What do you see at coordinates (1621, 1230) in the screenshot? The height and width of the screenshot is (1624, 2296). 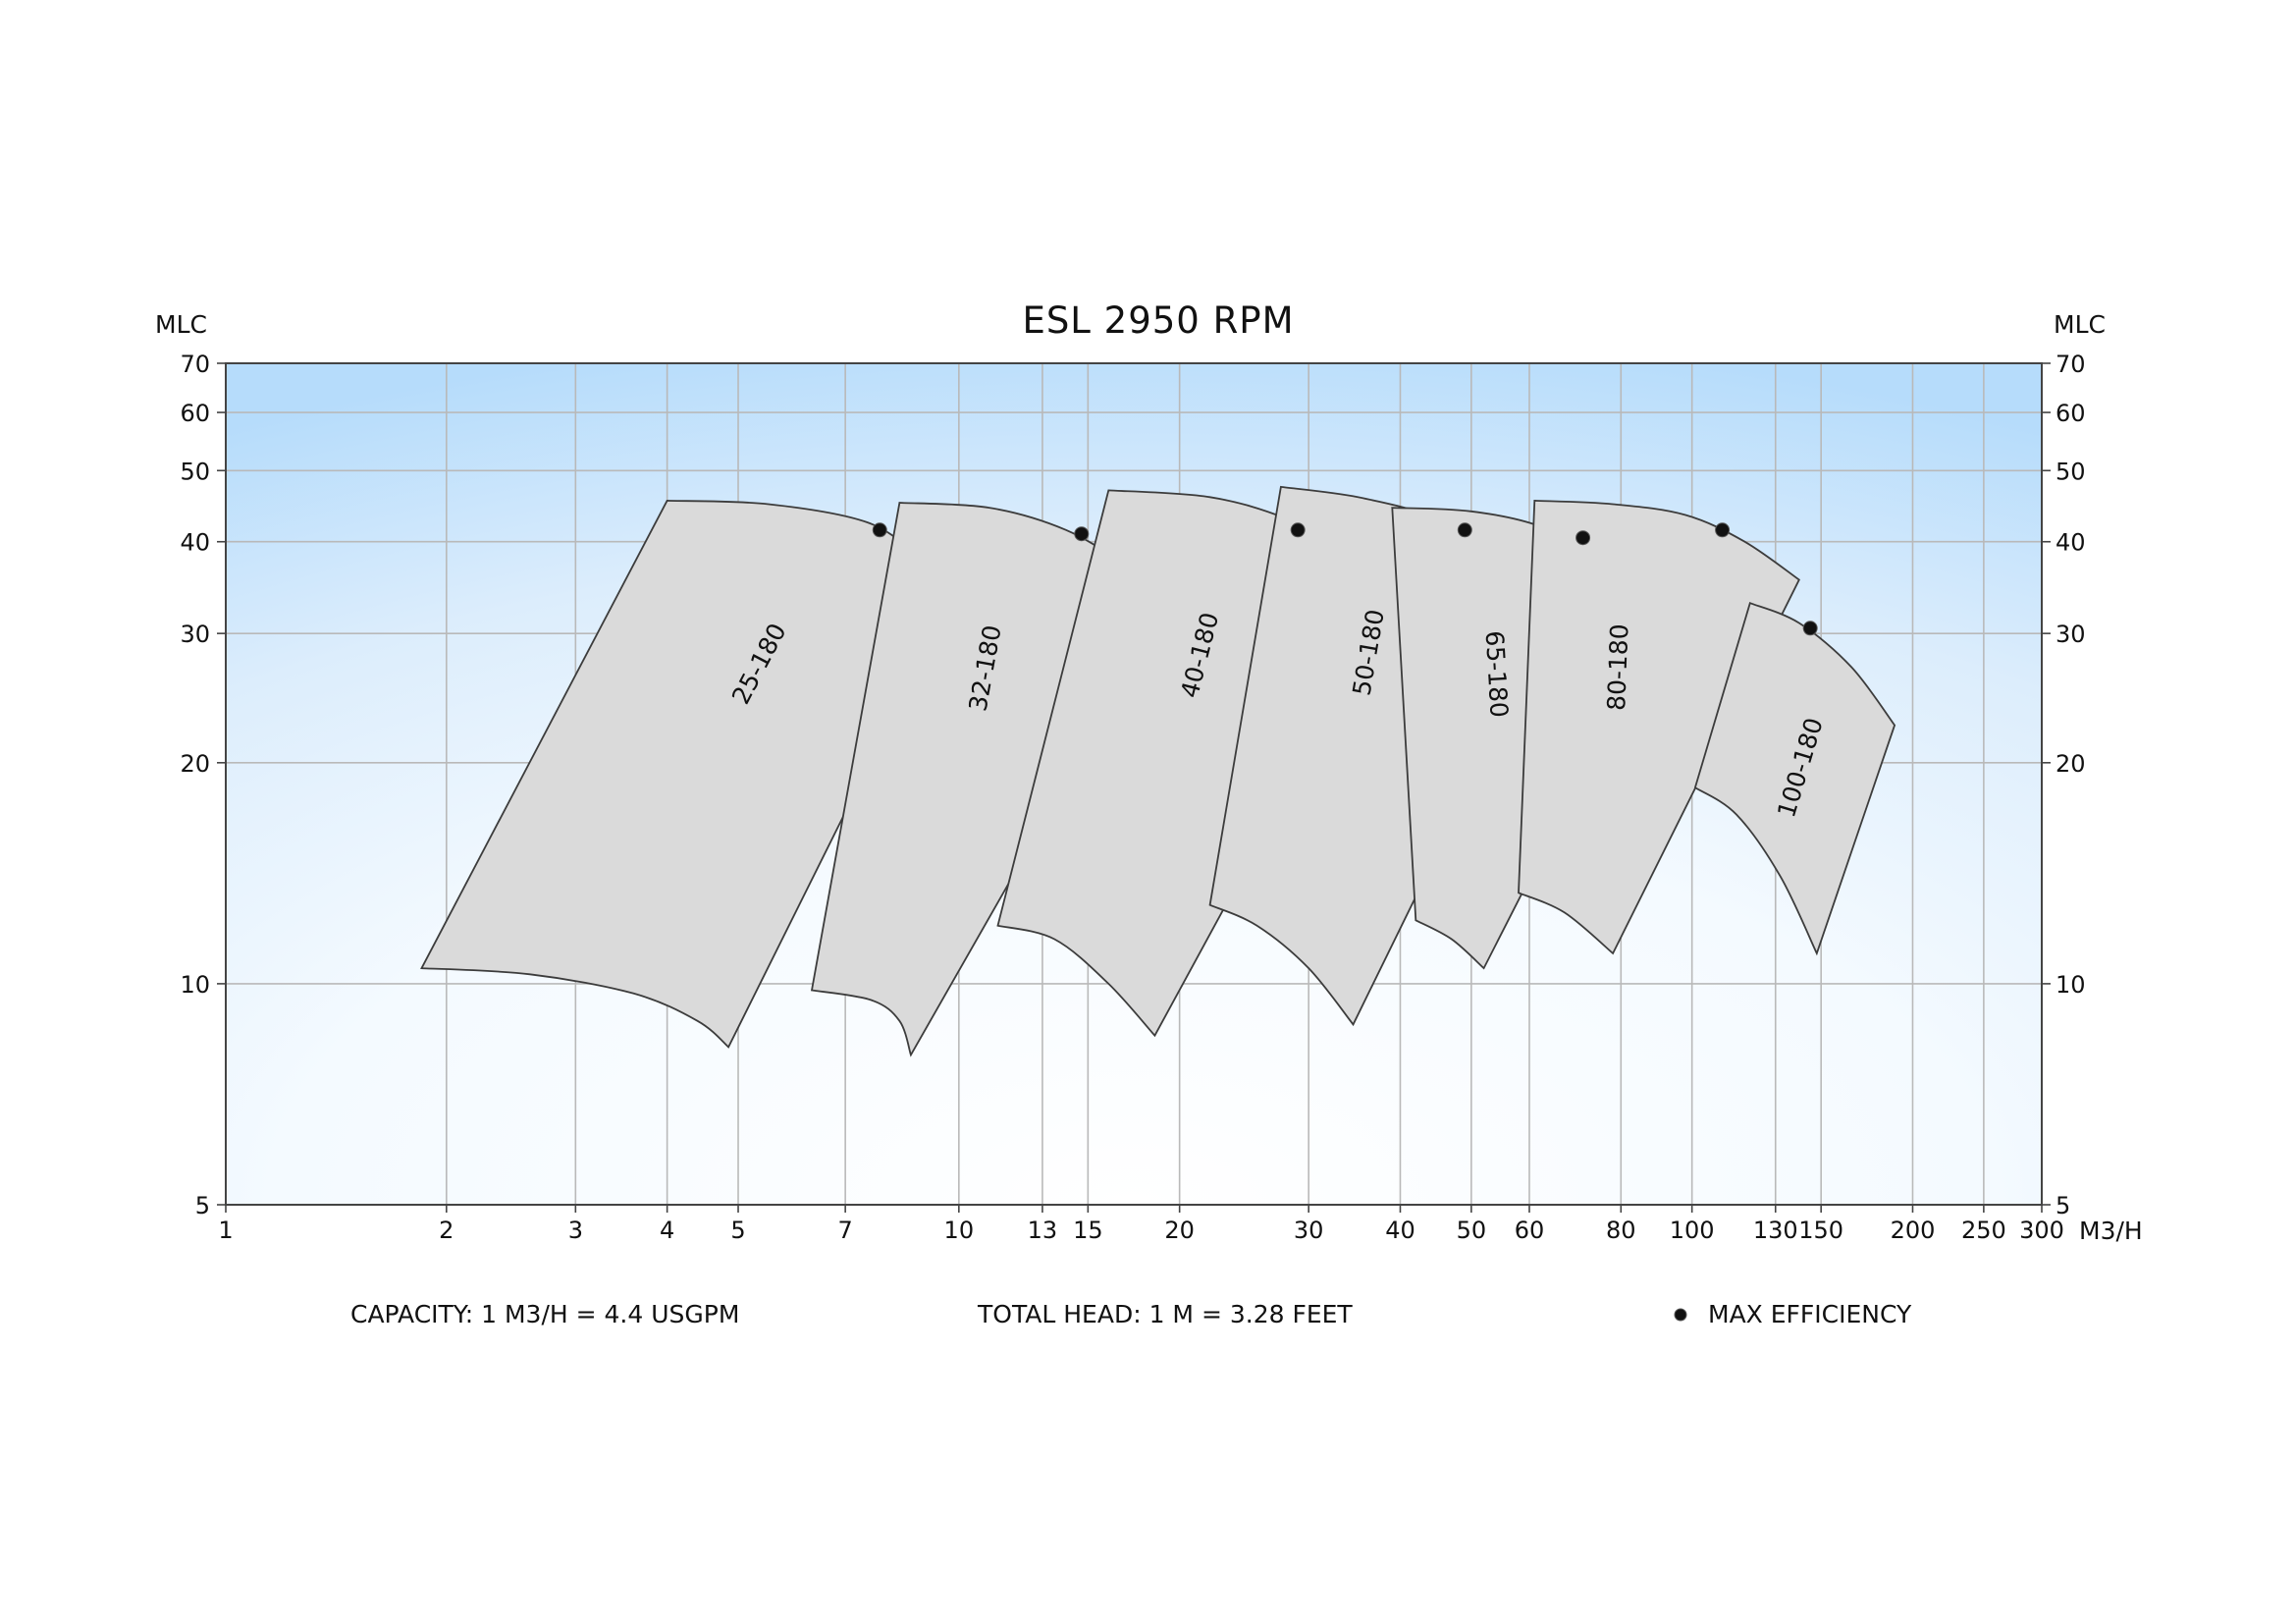 I see `x-tick-label: 80` at bounding box center [1621, 1230].